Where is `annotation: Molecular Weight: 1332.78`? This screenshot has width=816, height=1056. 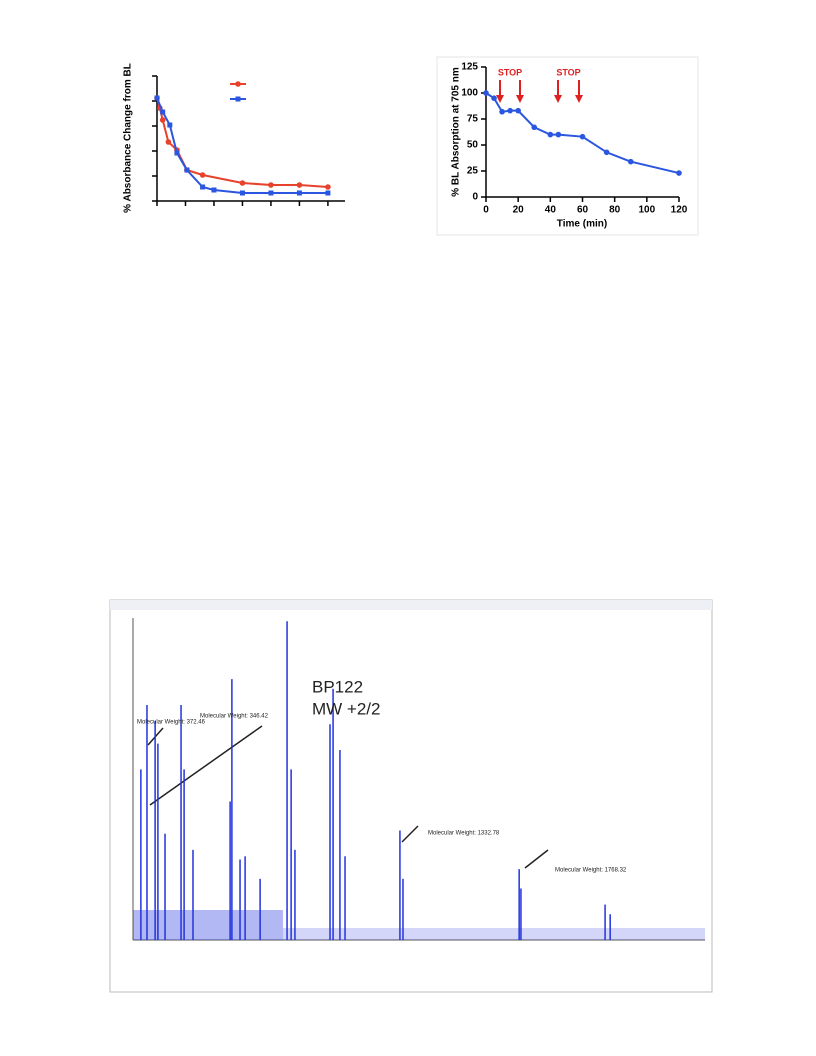
annotation: Molecular Weight: 1332.78 is located at coordinates (464, 834).